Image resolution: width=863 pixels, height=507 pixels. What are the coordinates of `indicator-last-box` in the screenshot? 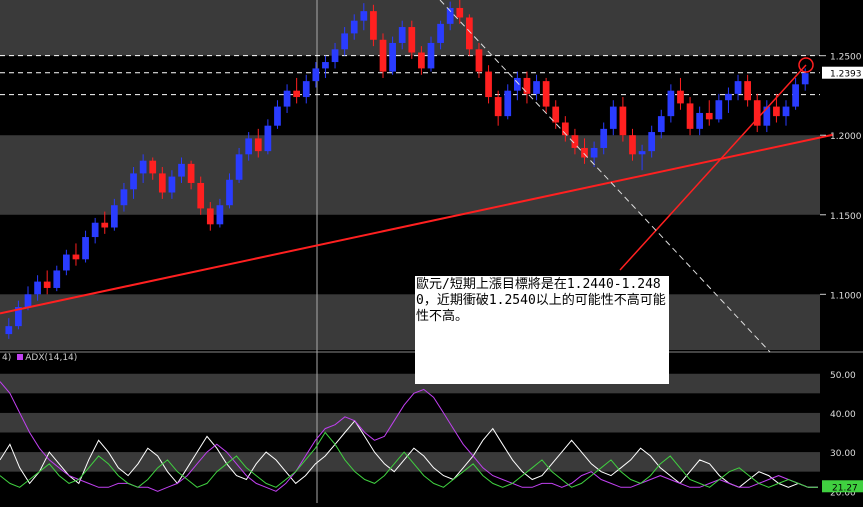 It's located at (842, 486).